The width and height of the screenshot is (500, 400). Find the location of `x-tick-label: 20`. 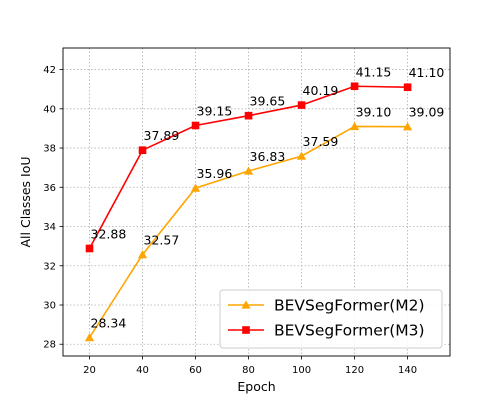

x-tick-label: 20 is located at coordinates (89, 370).